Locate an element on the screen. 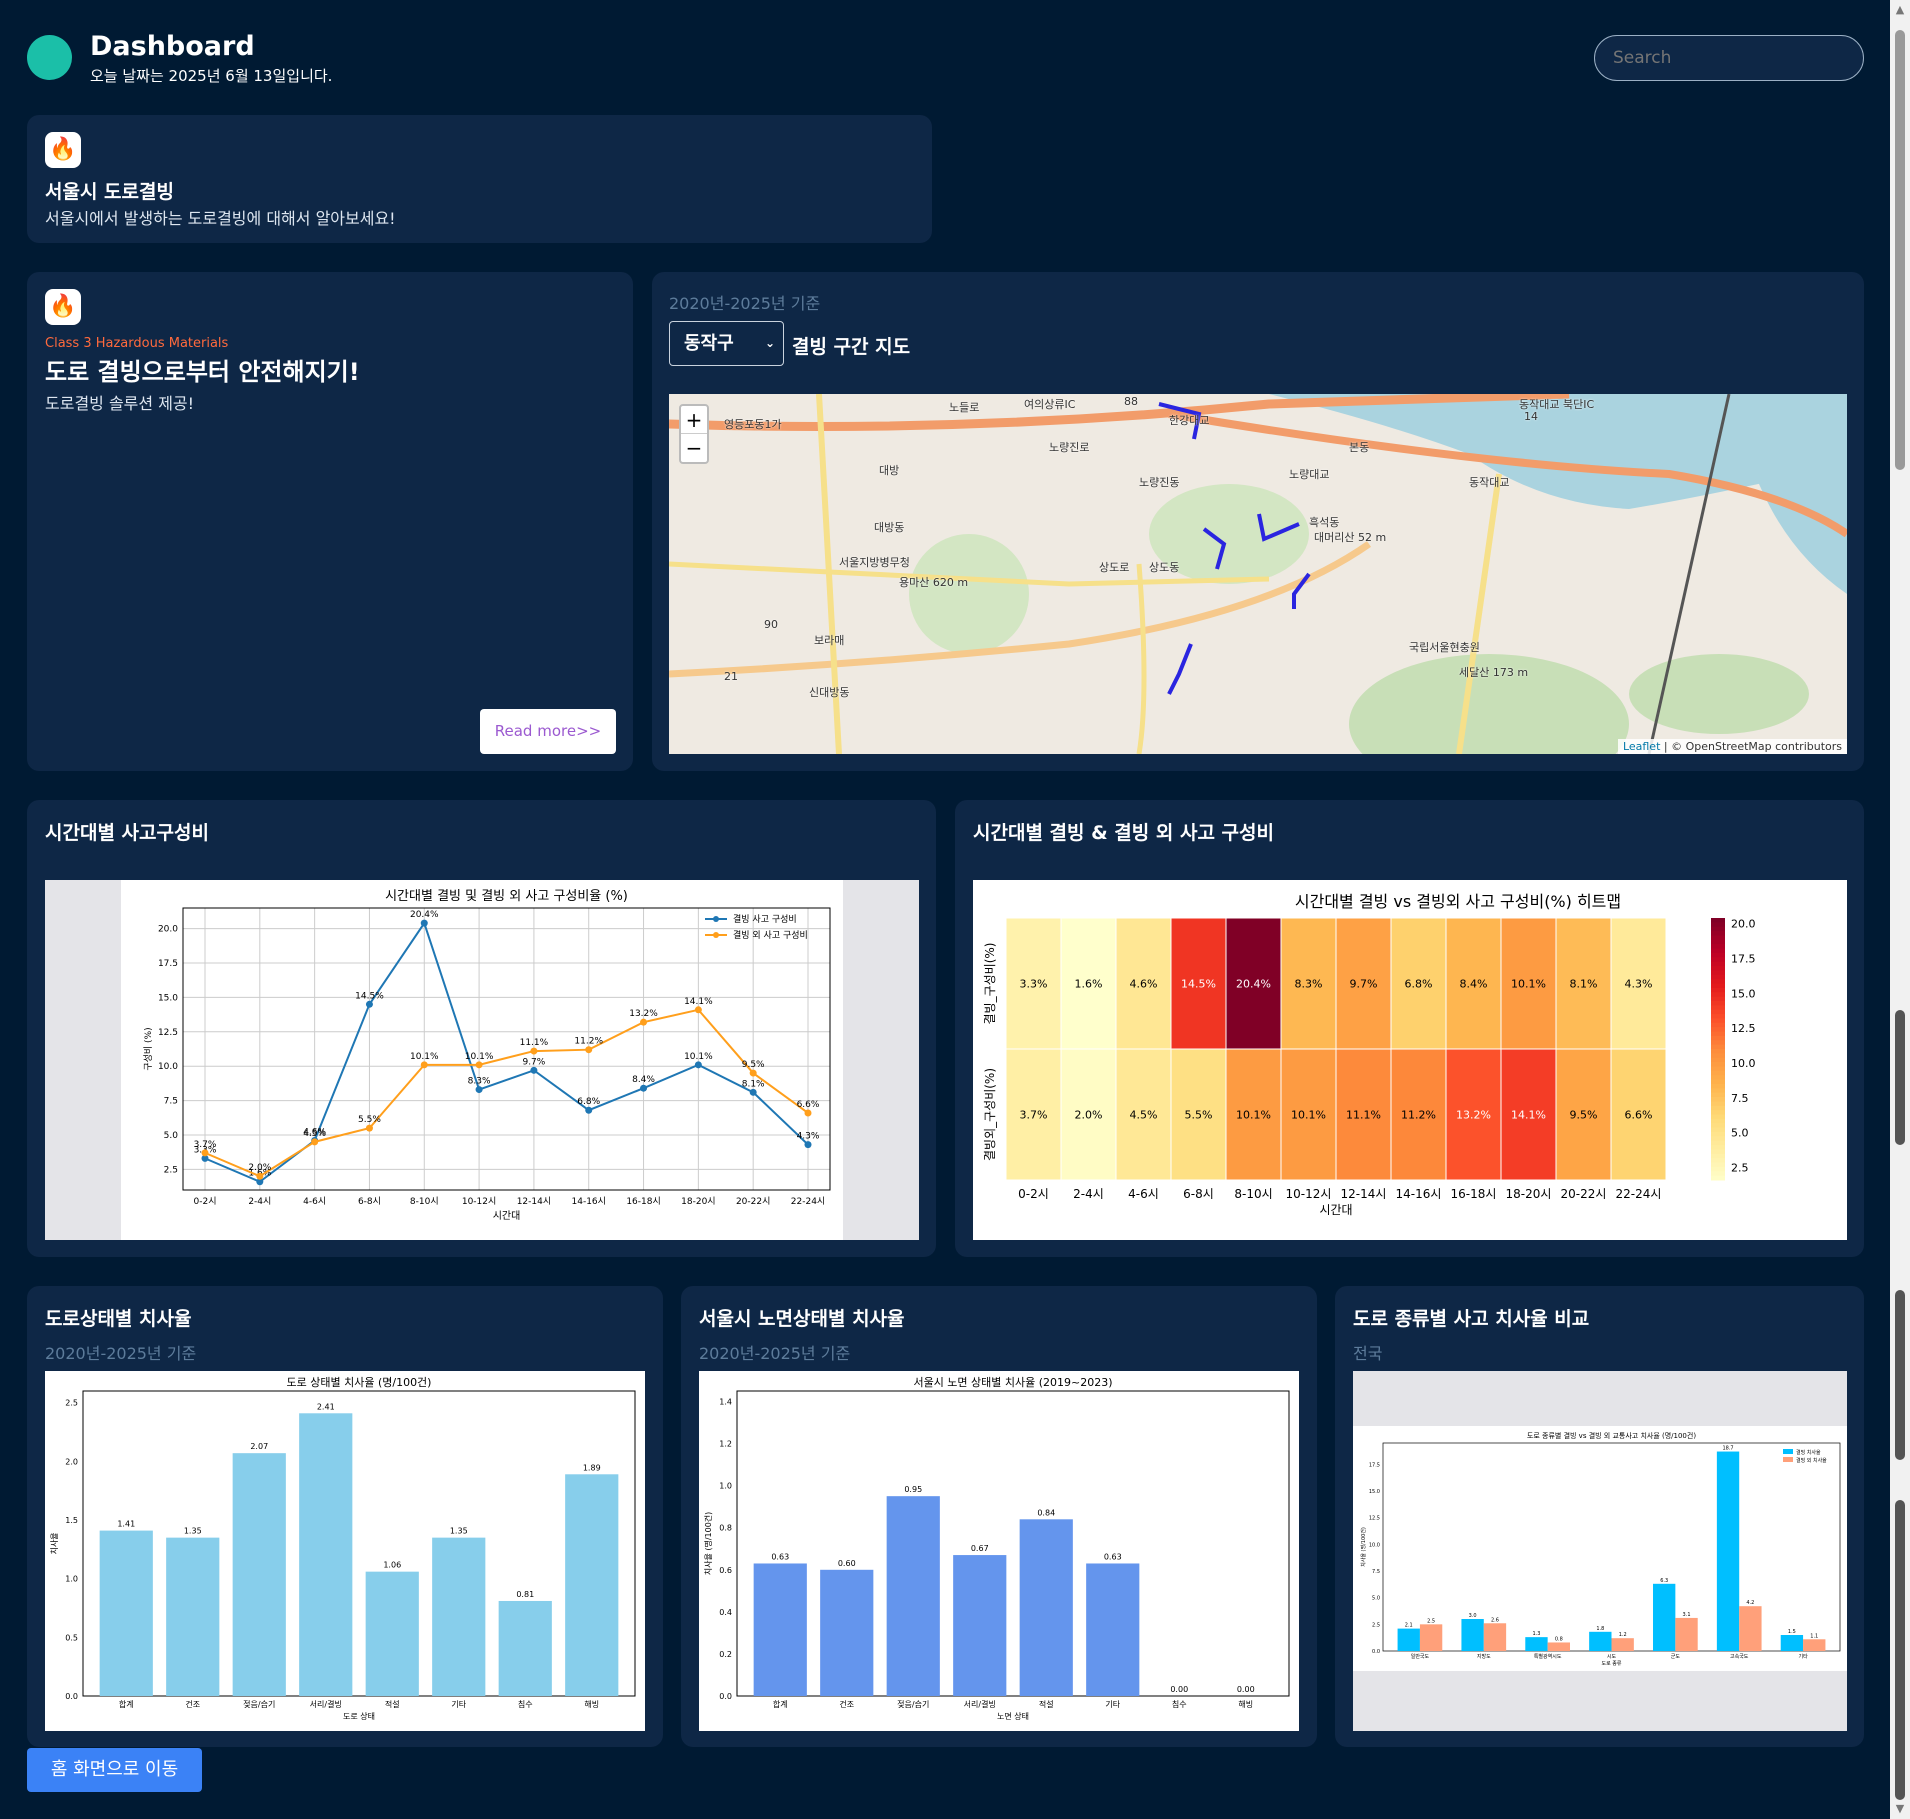 The height and width of the screenshot is (1819, 1910). x-tick-label: 12-14시 is located at coordinates (534, 1201).